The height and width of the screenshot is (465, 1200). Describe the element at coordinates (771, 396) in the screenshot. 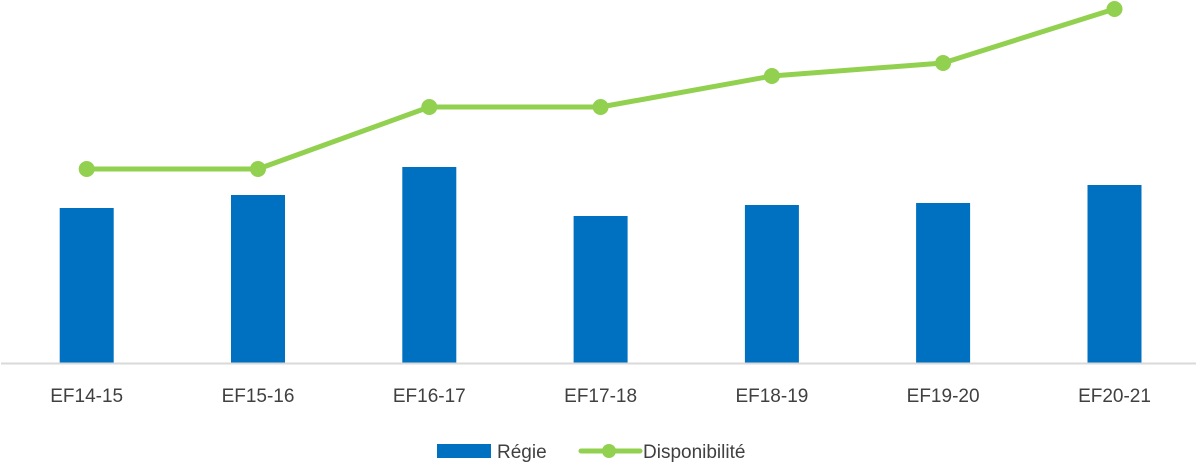

I see `x-axis-tick-label: EF18-19` at that location.